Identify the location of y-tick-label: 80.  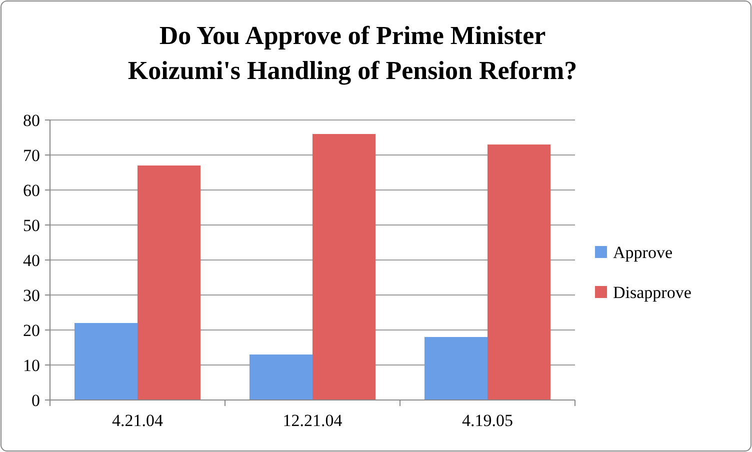
(31, 120).